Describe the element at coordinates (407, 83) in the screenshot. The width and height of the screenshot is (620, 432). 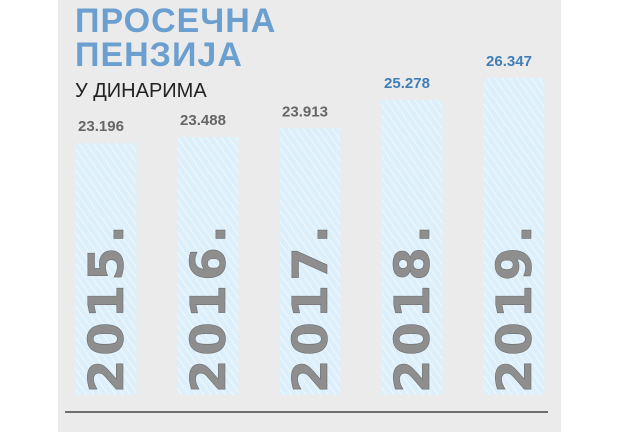
I see `value-label: 25.278` at that location.